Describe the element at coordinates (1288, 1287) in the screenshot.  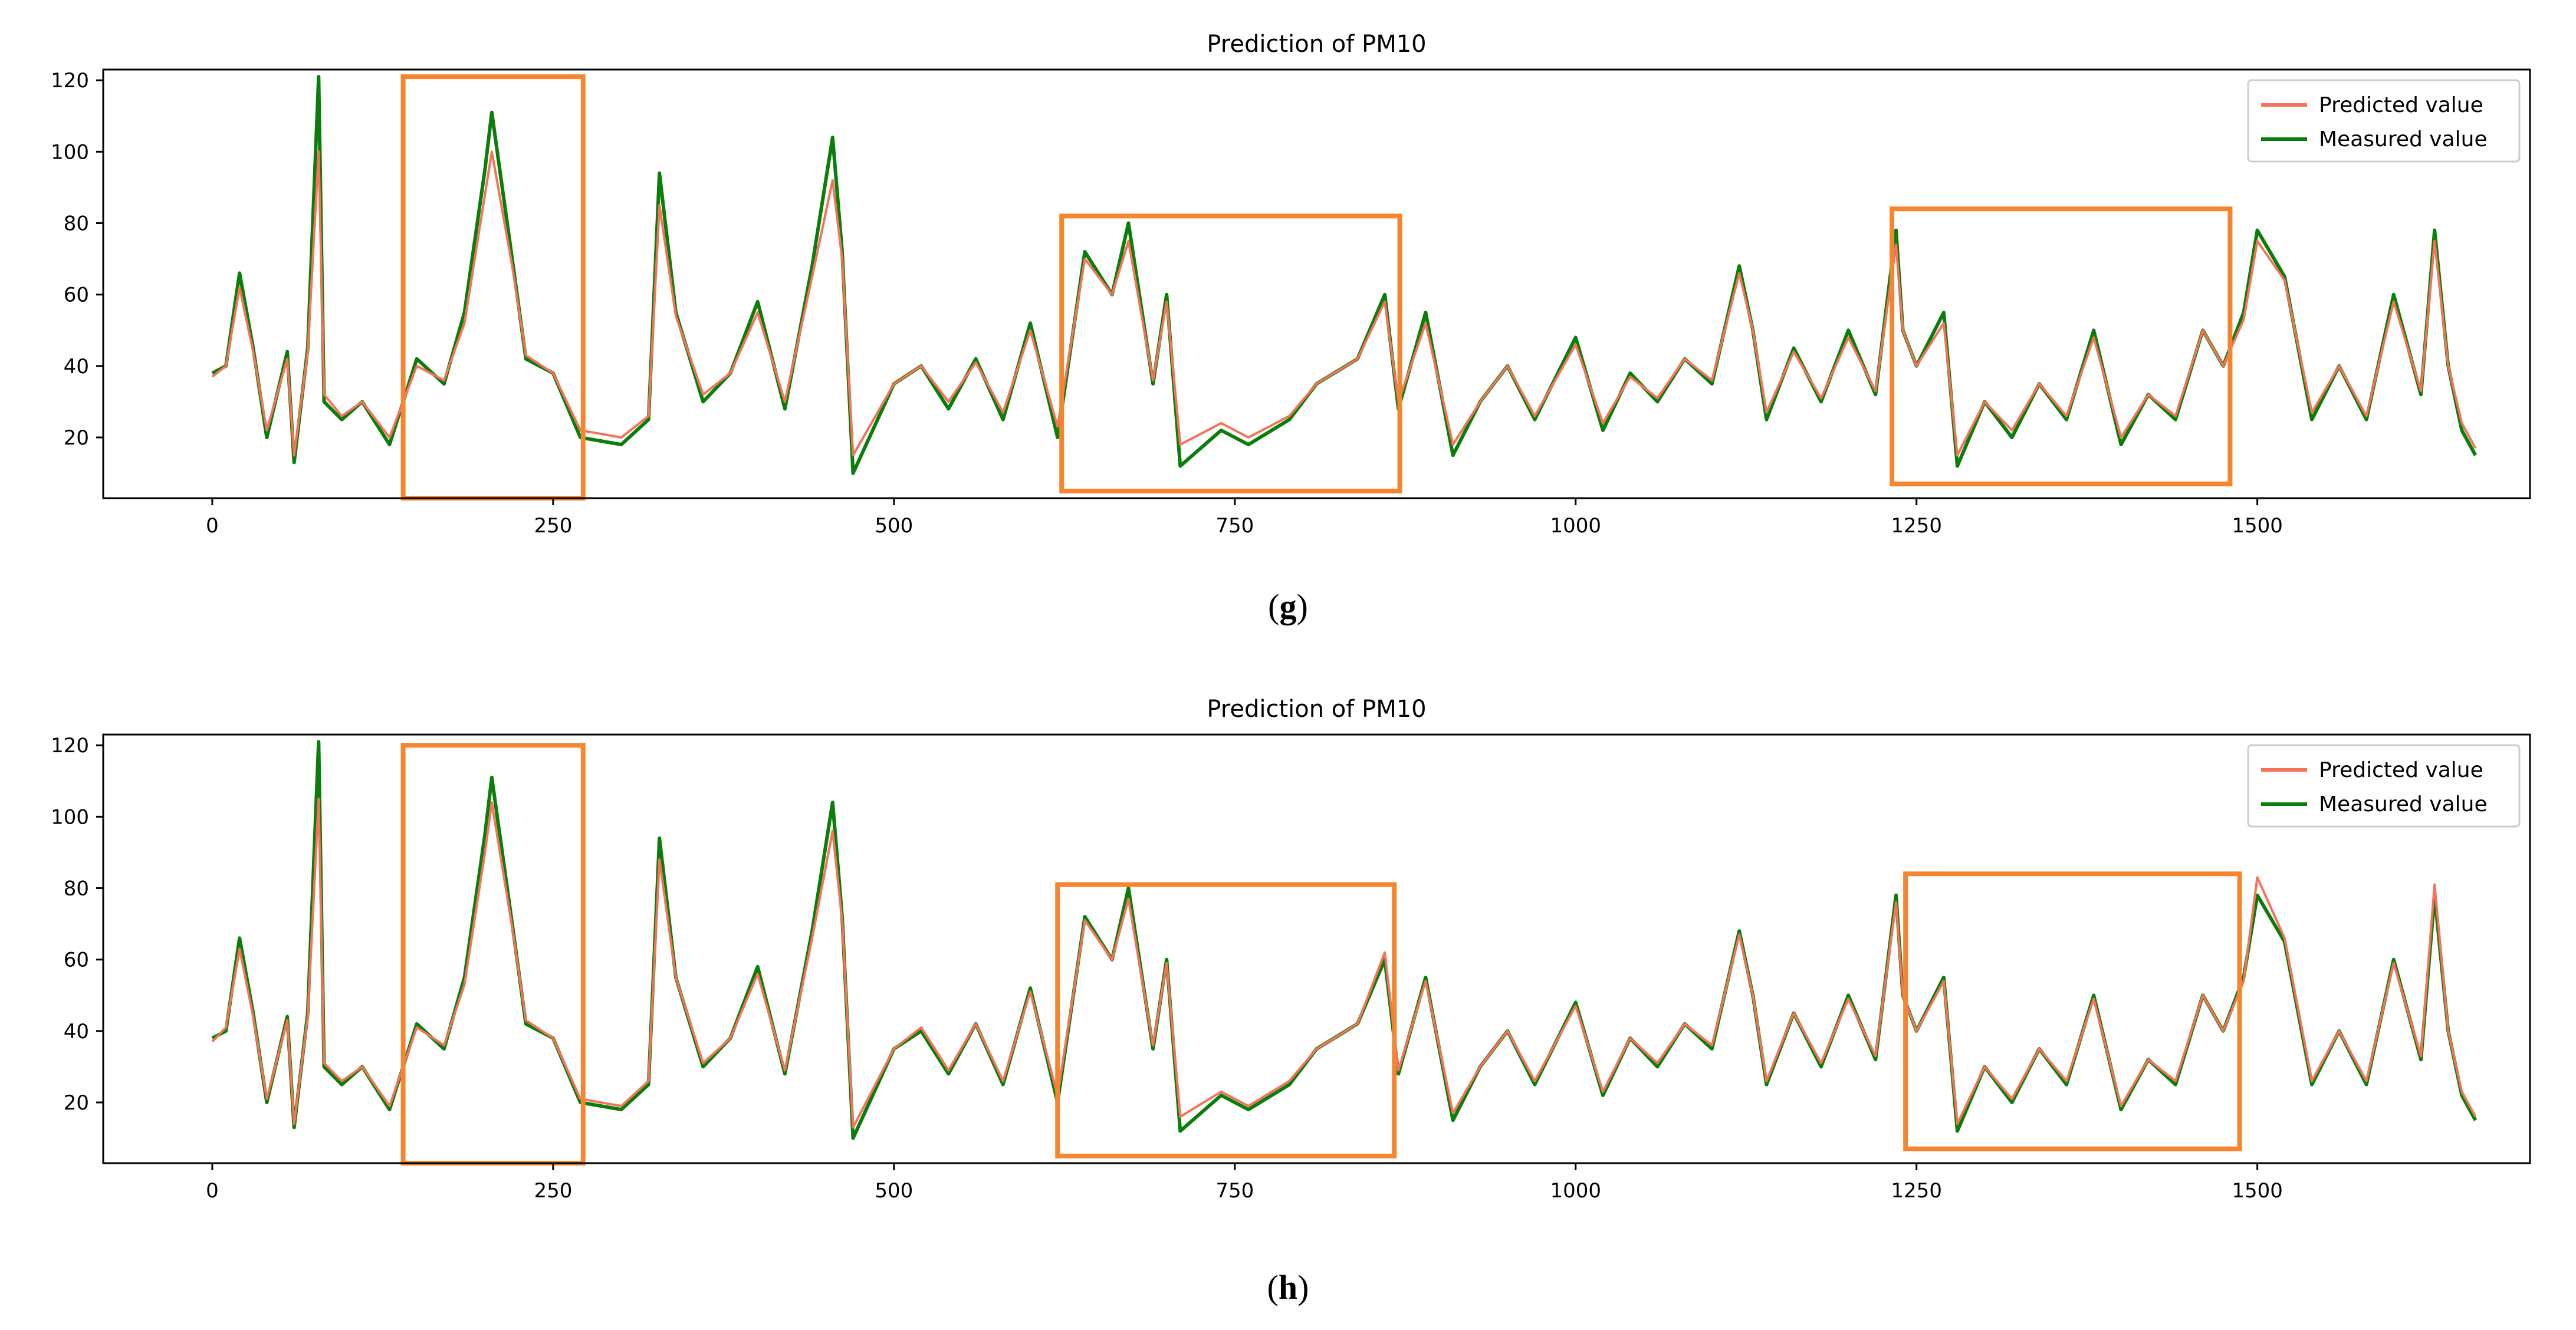
I see `caption-h: (h)` at that location.